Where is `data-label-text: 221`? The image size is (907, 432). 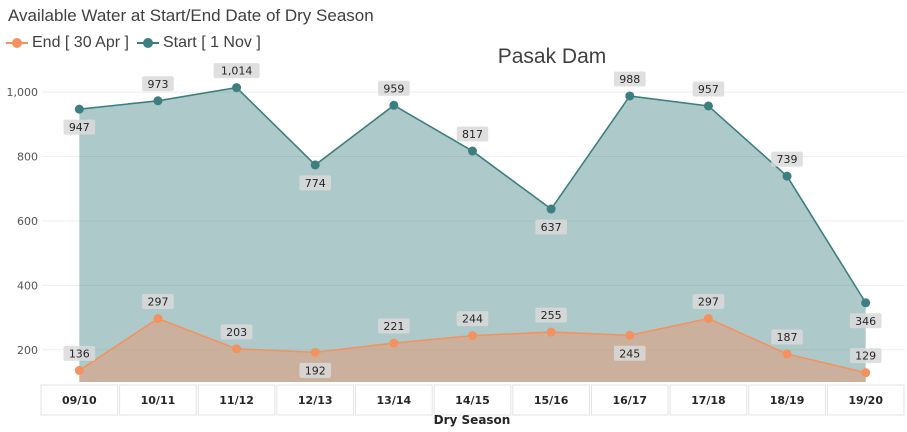
data-label-text: 221 is located at coordinates (393, 326).